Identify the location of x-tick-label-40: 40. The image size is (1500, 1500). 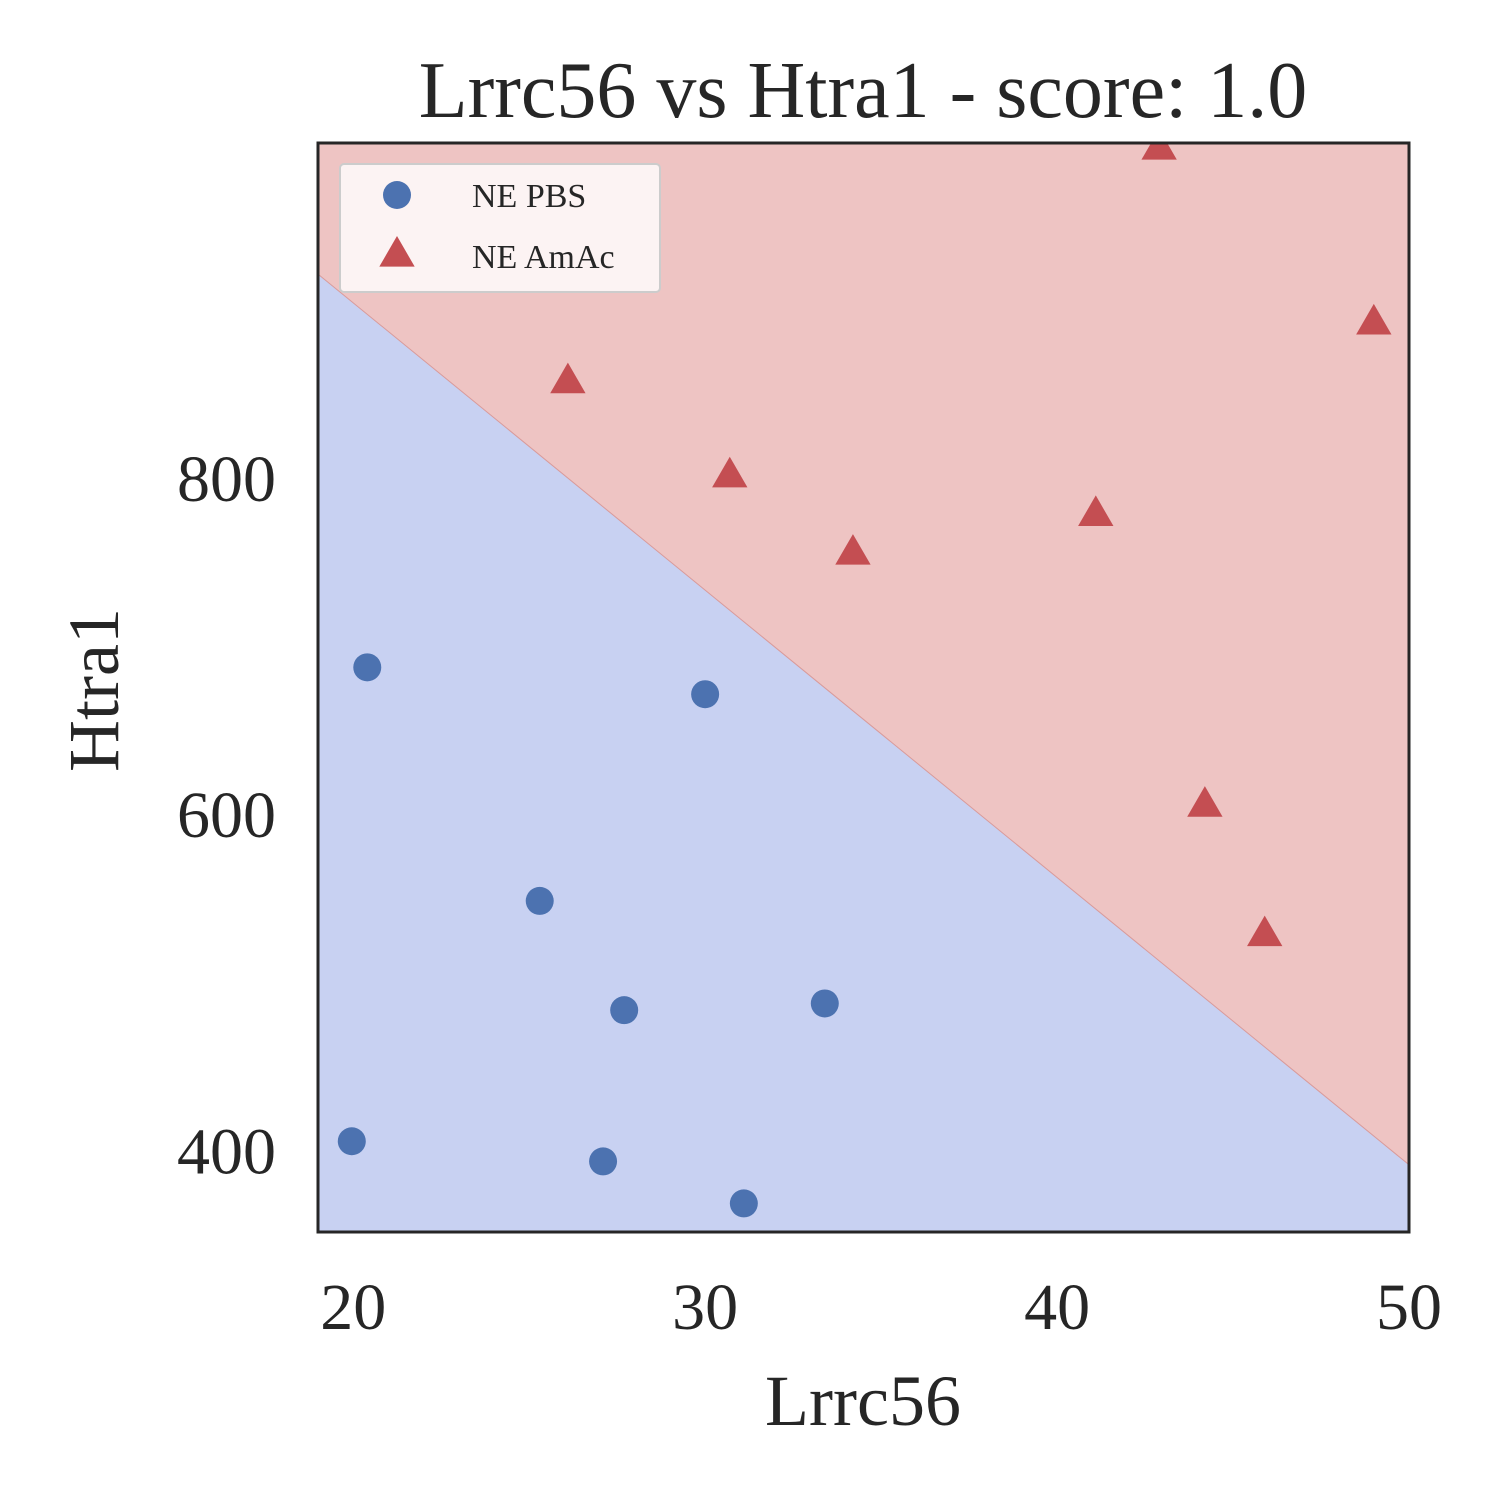
(1057, 1307).